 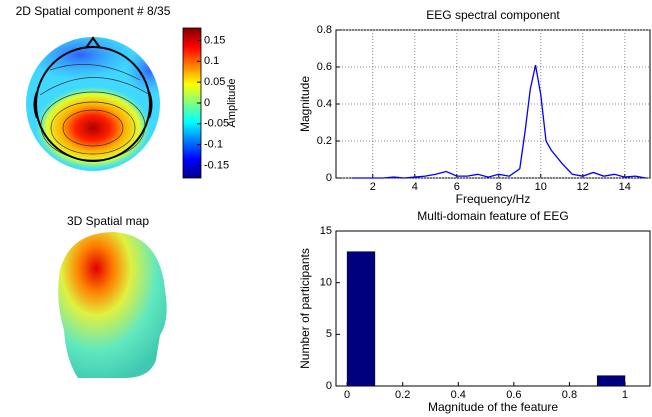 I want to click on colorbar-tick-label: 0.05, so click(x=214, y=82).